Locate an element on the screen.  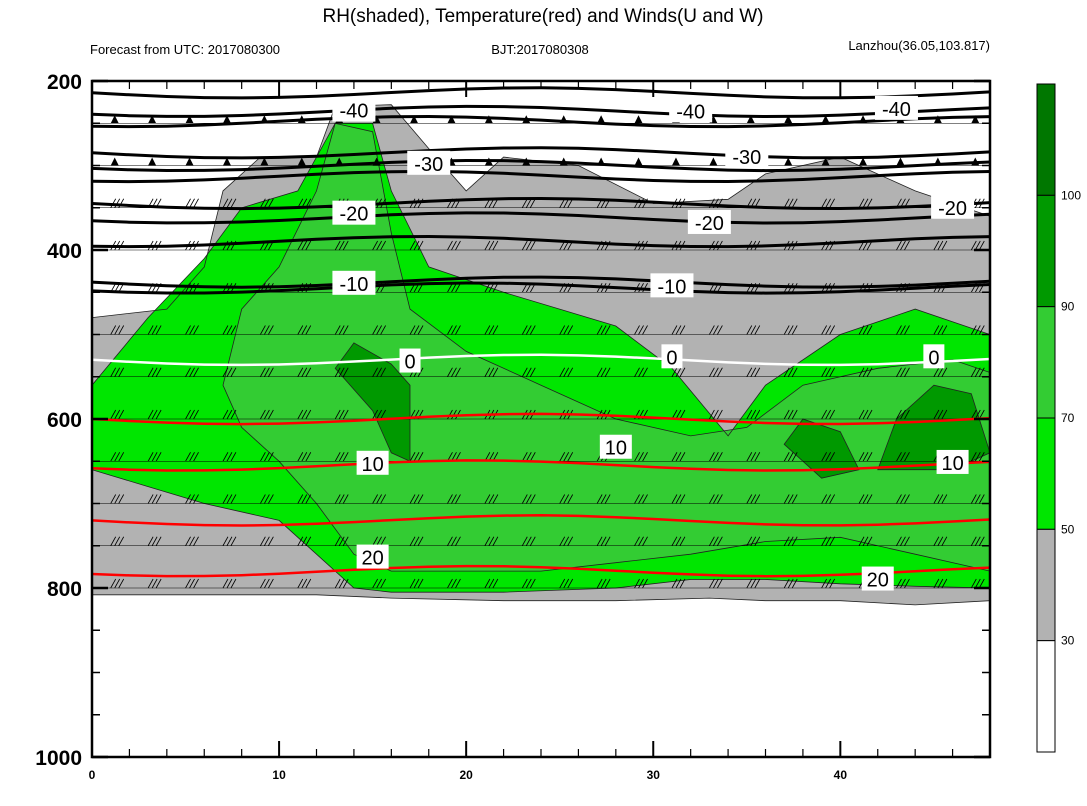
temperature-label: 20 is located at coordinates (373, 559).